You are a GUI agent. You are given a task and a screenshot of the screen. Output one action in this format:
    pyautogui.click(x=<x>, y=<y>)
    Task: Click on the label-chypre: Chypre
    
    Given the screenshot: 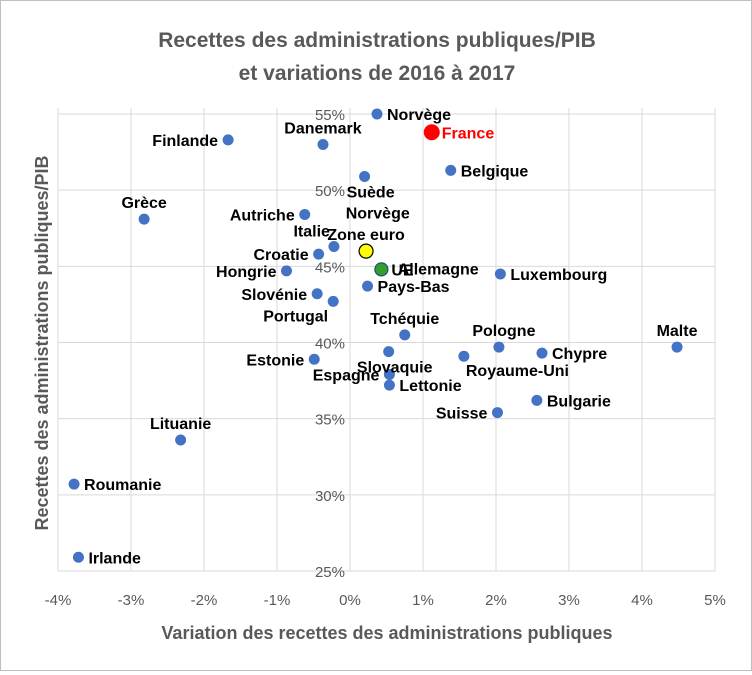 What is the action you would take?
    pyautogui.click(x=579, y=354)
    